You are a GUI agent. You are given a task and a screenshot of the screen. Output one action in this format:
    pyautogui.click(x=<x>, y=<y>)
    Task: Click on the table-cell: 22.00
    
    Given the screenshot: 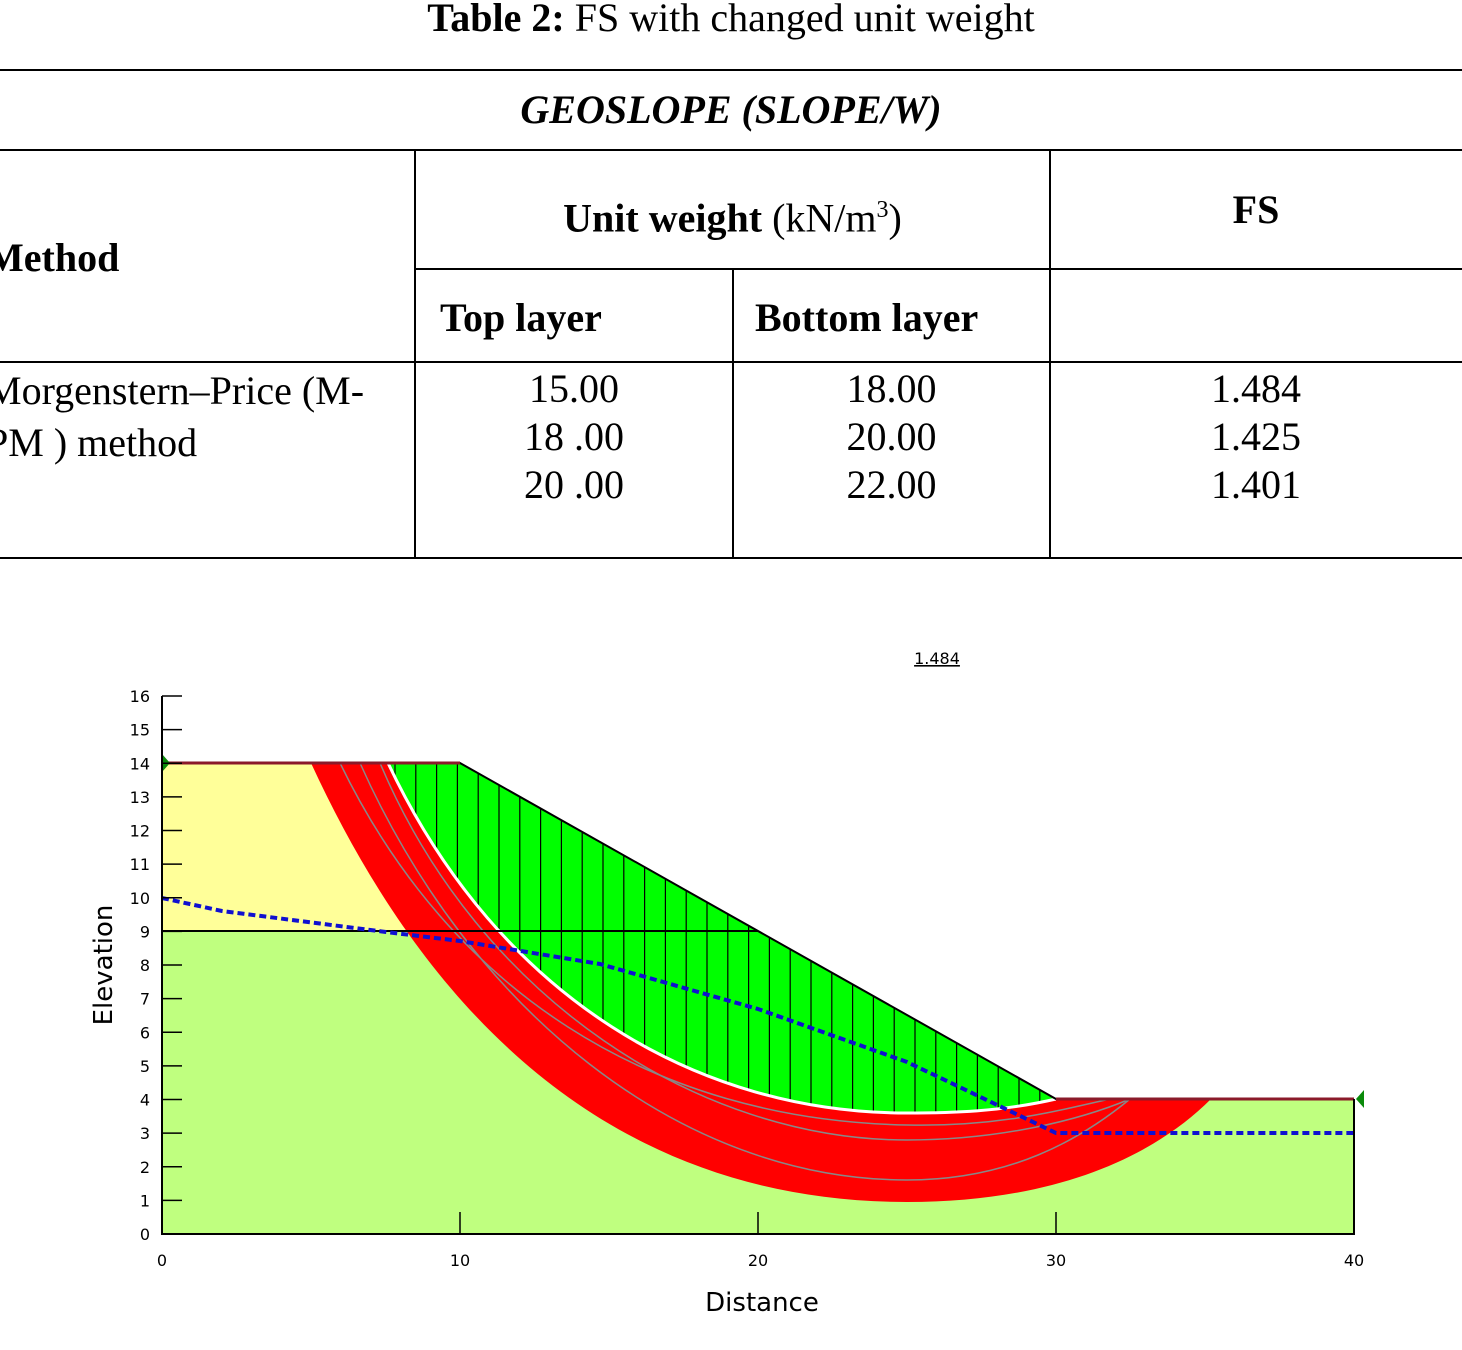 What is the action you would take?
    pyautogui.click(x=891, y=484)
    